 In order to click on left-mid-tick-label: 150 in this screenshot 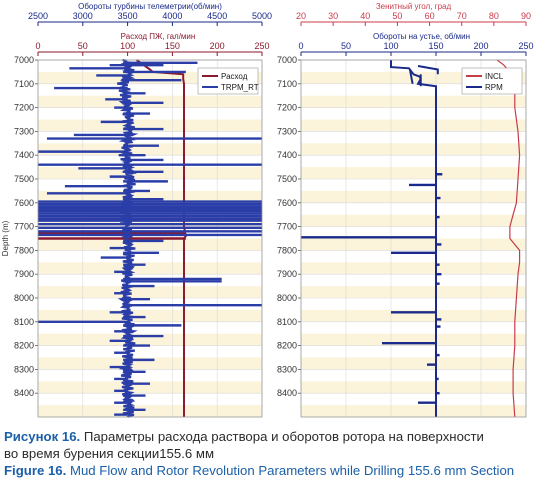, I will do `click(172, 46)`.